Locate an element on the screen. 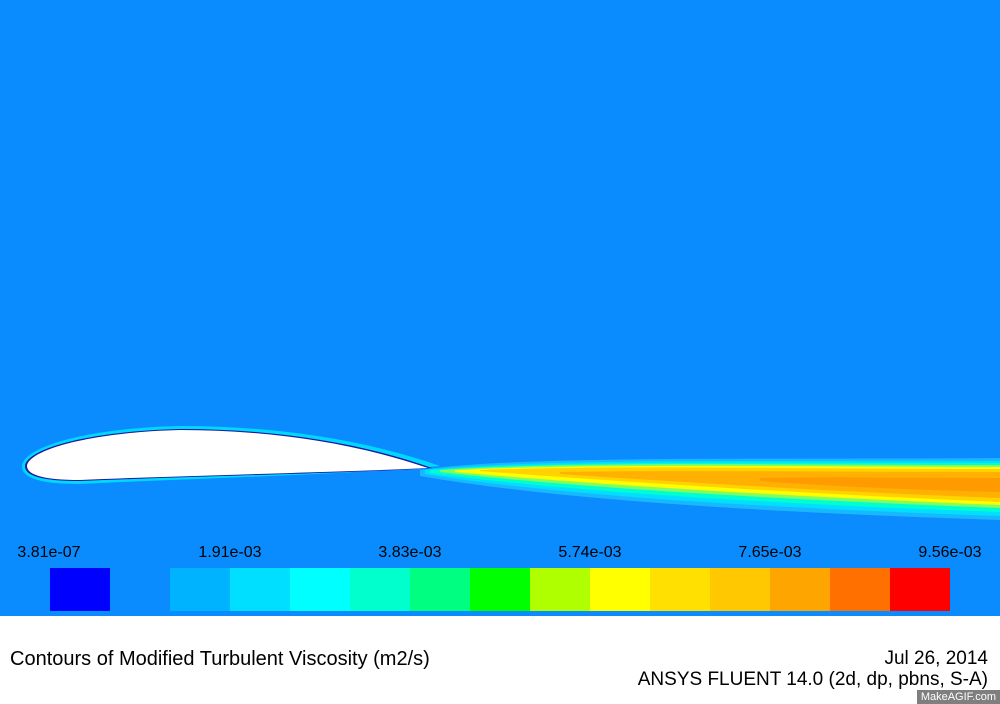 This screenshot has width=1000, height=704. colorbar-tick-label: 5.74e-03 is located at coordinates (590, 552).